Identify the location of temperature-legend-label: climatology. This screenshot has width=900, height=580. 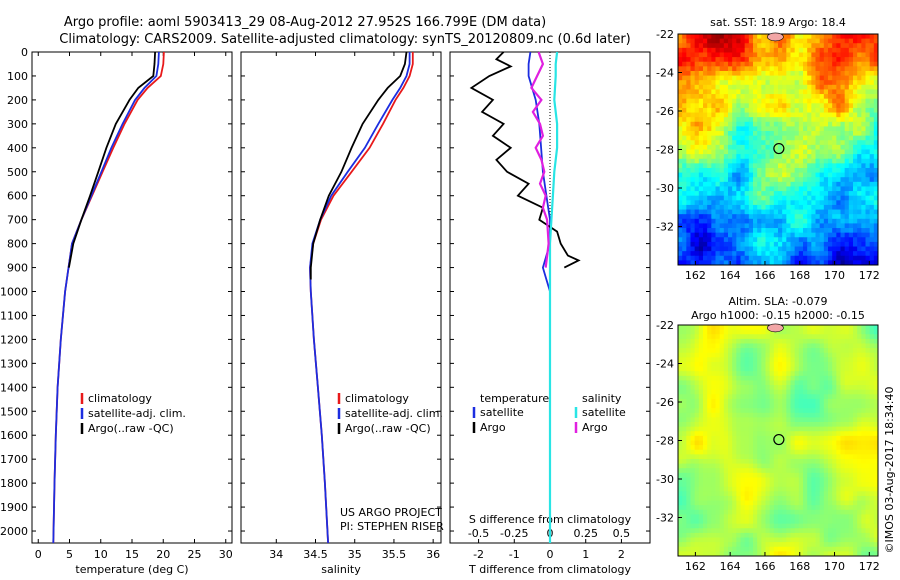
(120, 398).